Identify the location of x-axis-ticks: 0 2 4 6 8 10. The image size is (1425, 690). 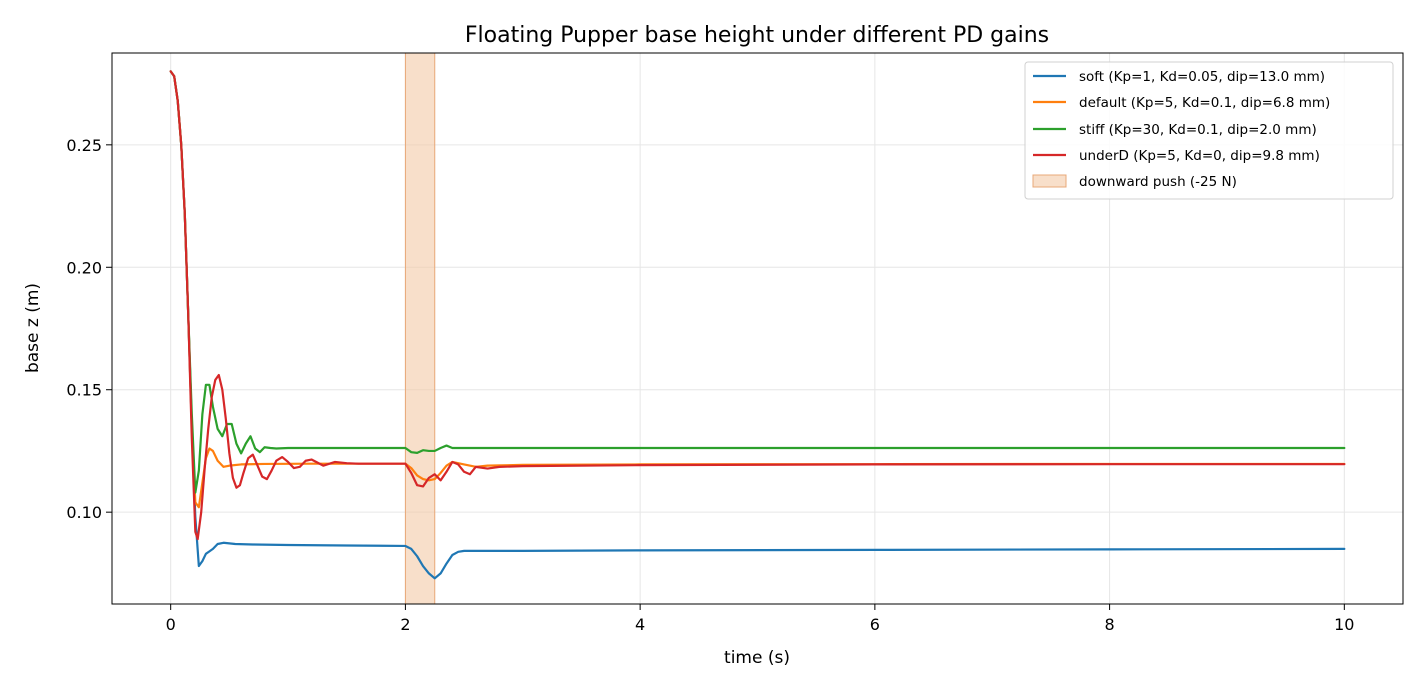
(760, 619).